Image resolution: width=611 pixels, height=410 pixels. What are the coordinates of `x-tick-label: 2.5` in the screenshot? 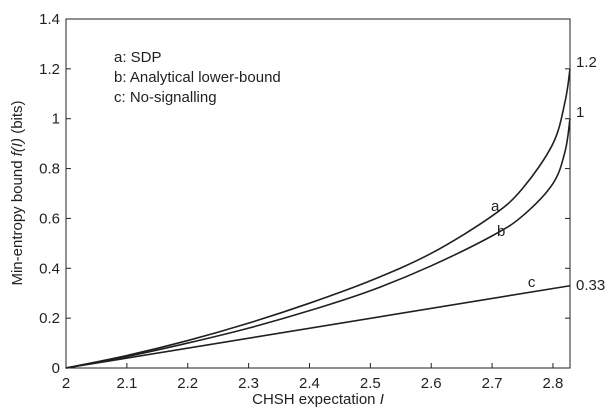 It's located at (370, 383).